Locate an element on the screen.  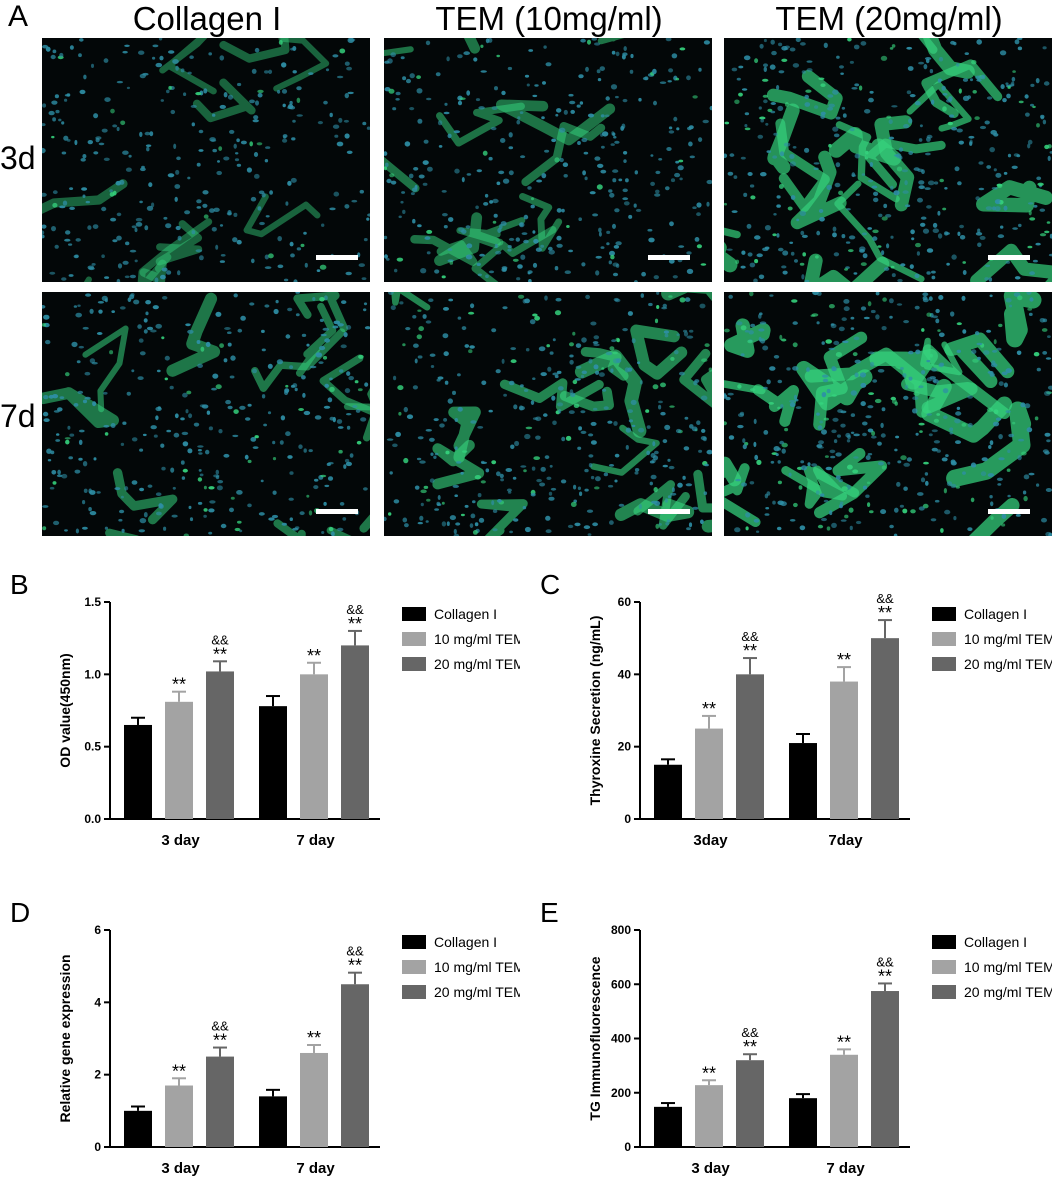
significance-ampersand: && is located at coordinates (220, 1026).